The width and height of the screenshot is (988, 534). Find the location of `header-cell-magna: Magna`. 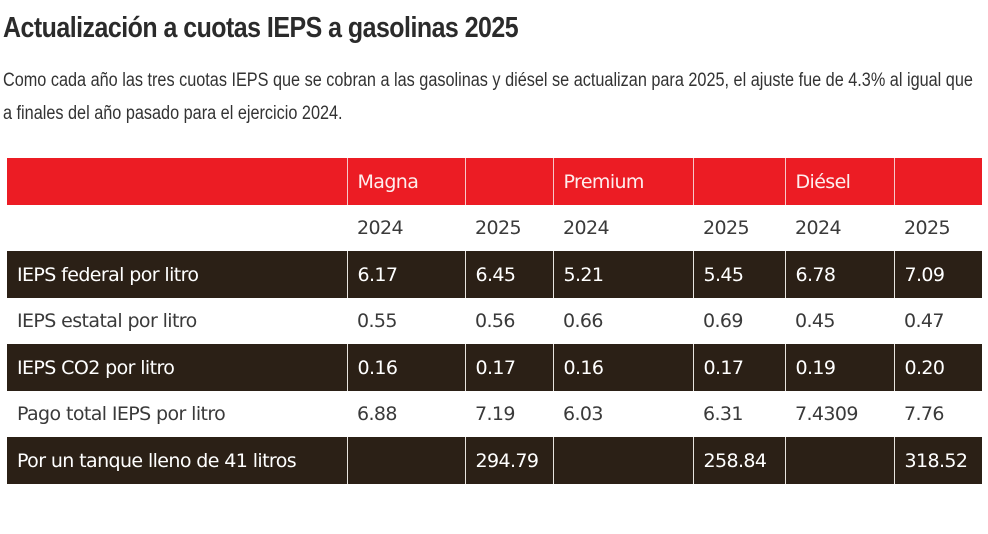

header-cell-magna: Magna is located at coordinates (405, 181).